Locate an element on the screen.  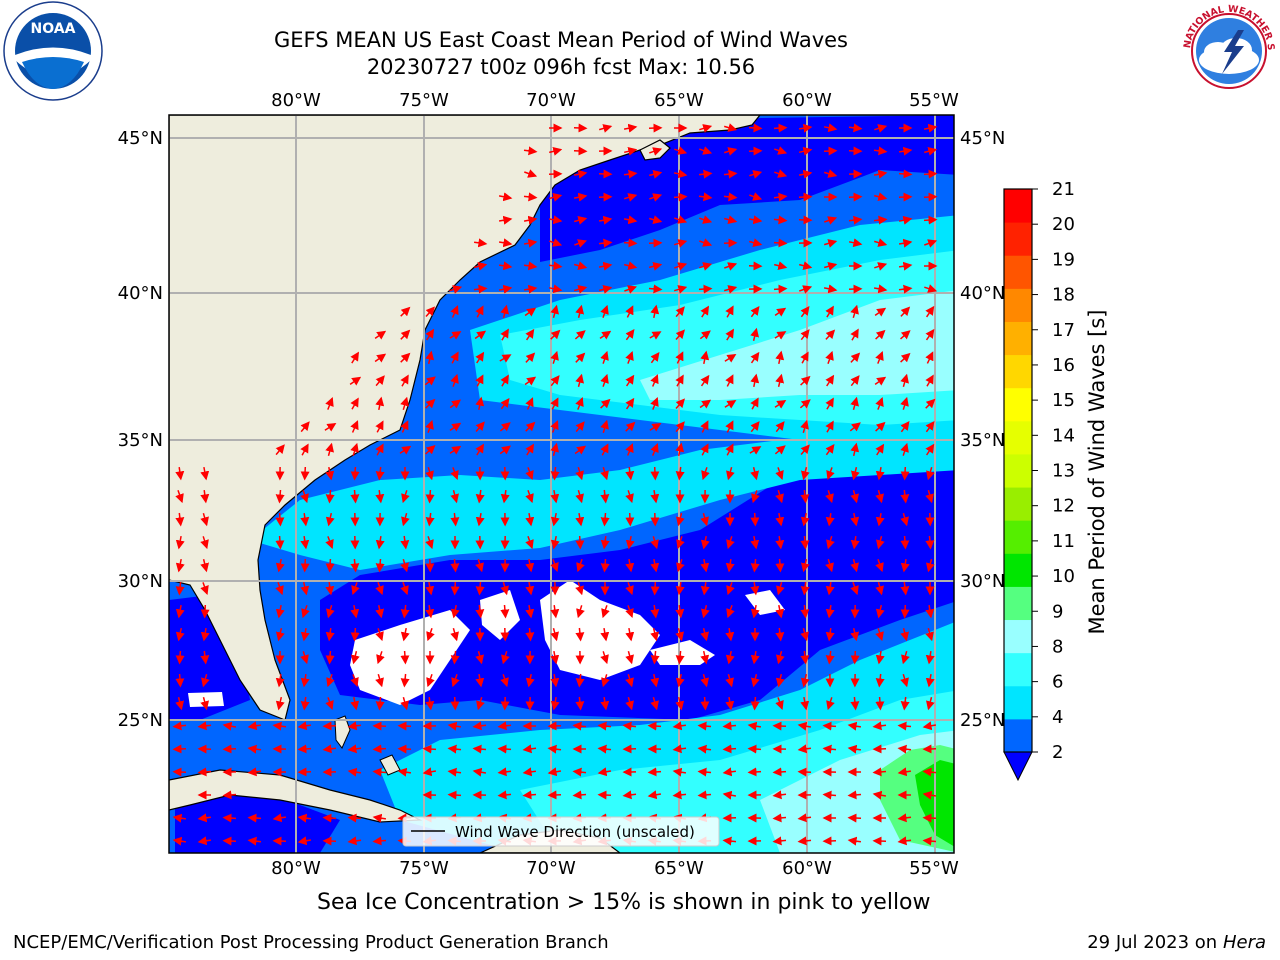
colorbar-tick-label: 13 is located at coordinates (1063, 471).